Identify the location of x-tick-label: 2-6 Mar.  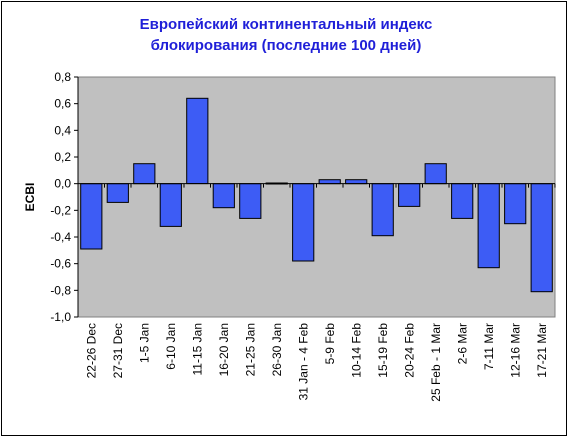
(462, 343).